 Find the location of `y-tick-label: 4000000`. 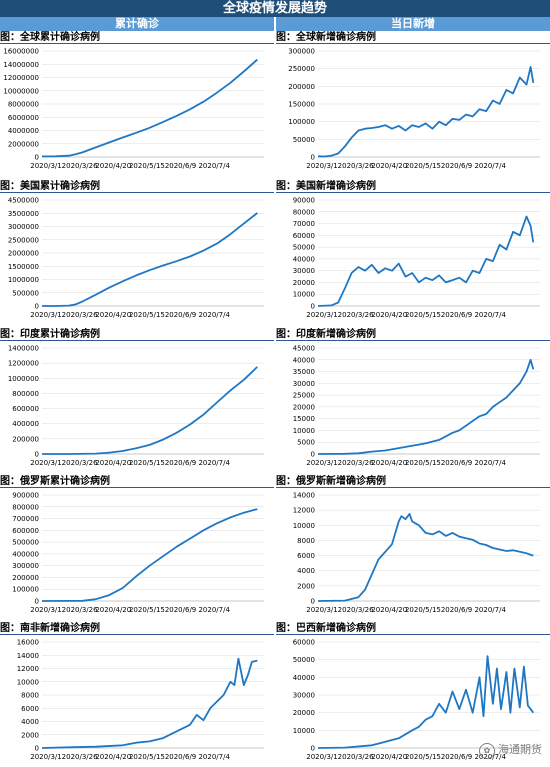

y-tick-label: 4000000 is located at coordinates (23, 131).